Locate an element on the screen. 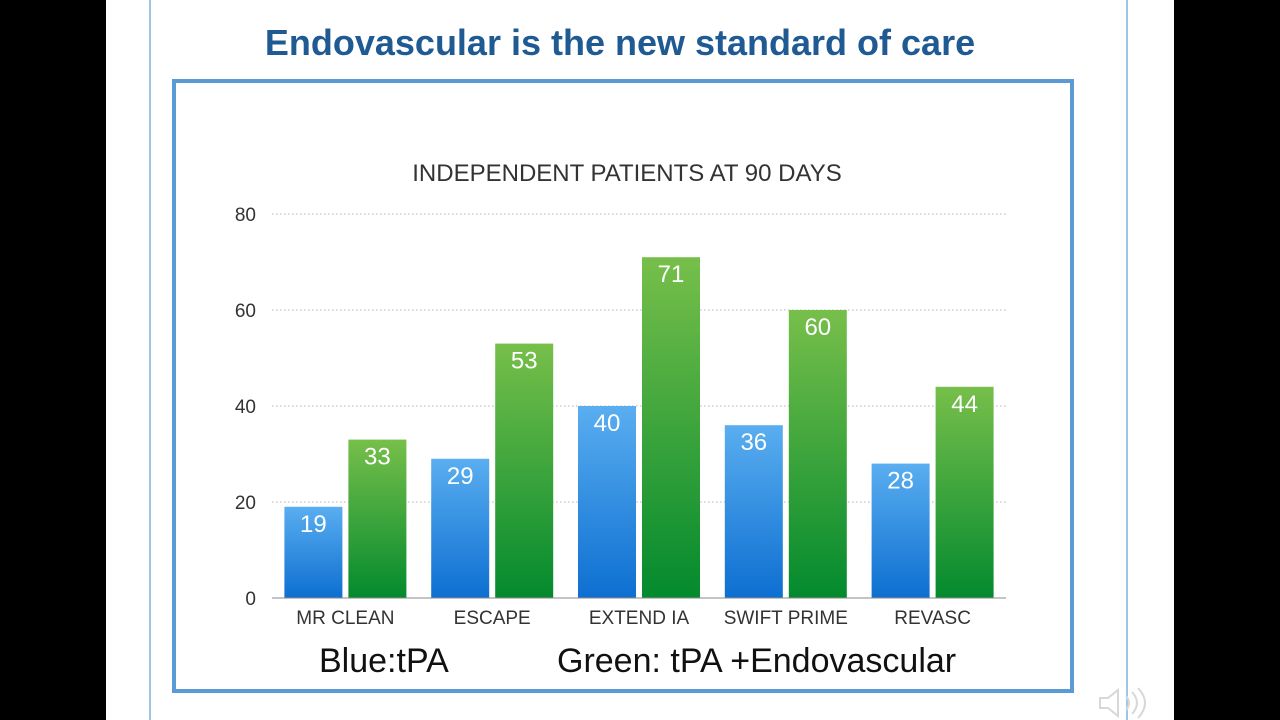 The width and height of the screenshot is (1280, 720). bar-value-label: 28 is located at coordinates (900, 481).